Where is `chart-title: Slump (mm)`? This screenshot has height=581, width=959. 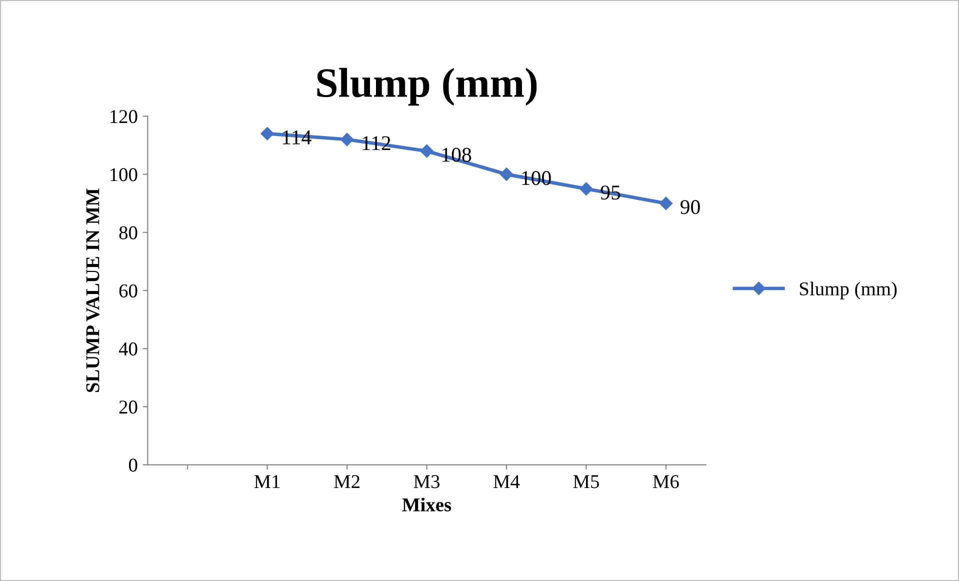 chart-title: Slump (mm) is located at coordinates (427, 87).